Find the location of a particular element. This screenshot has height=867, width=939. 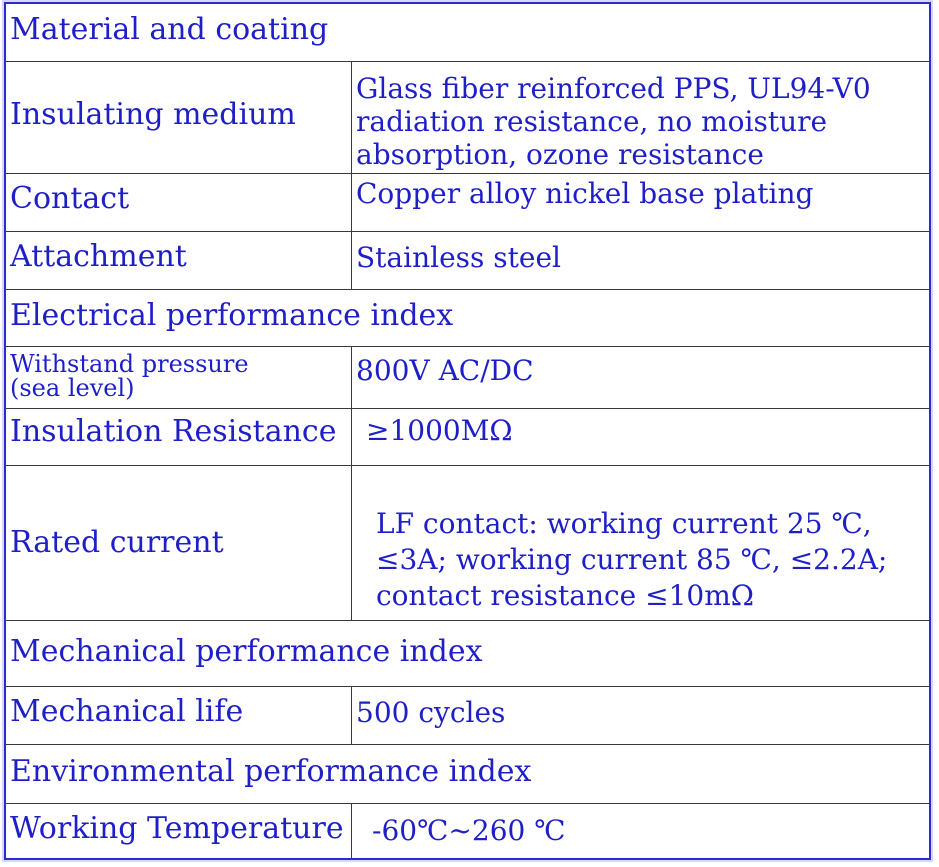

section-title: Environmental performance index is located at coordinates (271, 771).